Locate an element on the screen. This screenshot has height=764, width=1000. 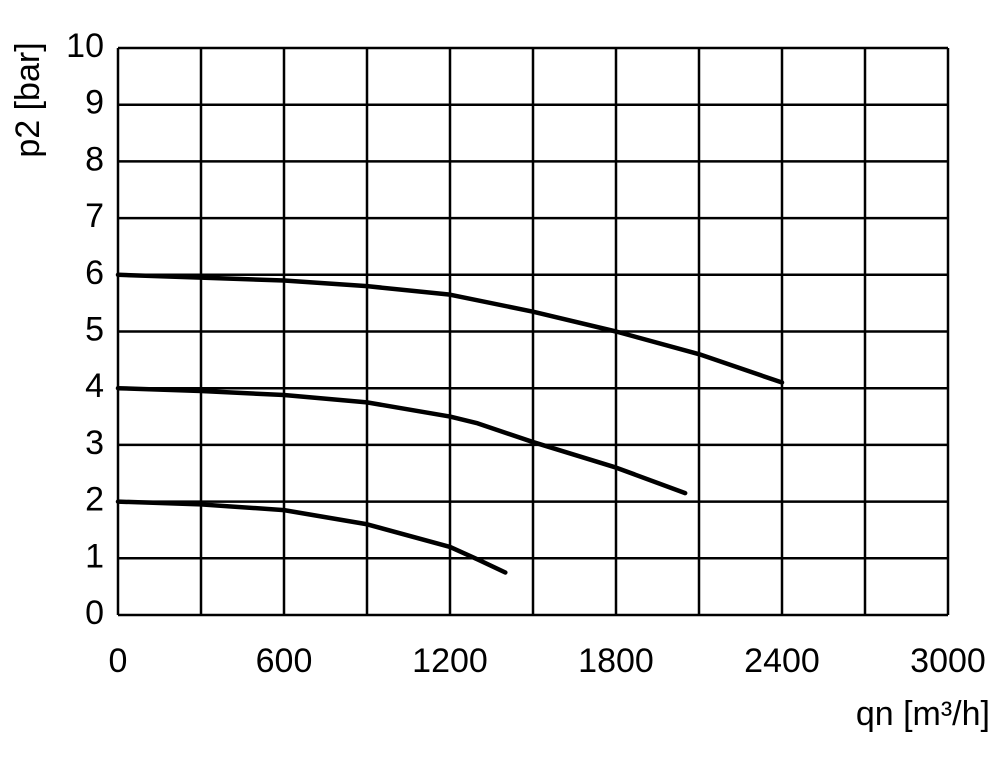
y-axis-label: p2 [bar] is located at coordinates (28, 99).